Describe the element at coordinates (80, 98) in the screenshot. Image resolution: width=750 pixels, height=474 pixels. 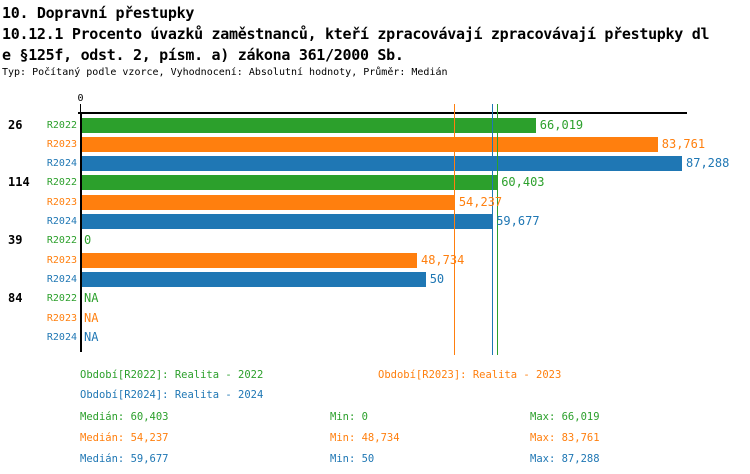
I see `x-axis-tick-label: 0` at that location.